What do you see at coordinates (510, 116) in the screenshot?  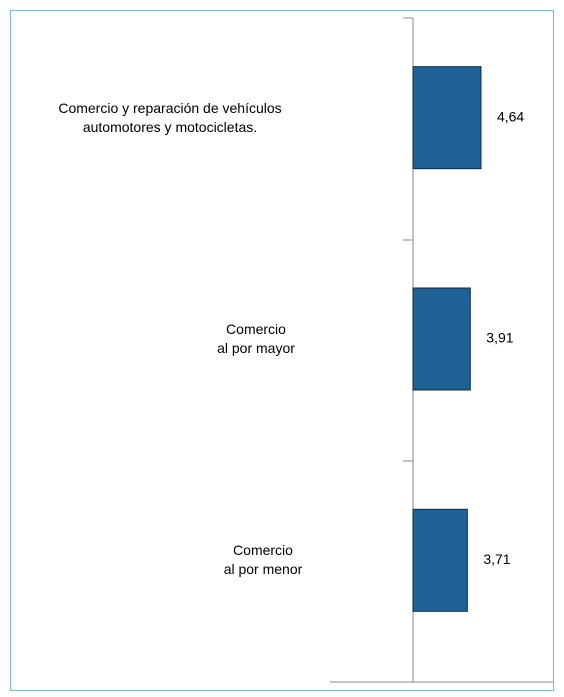 I see `value-label: 4,64` at bounding box center [510, 116].